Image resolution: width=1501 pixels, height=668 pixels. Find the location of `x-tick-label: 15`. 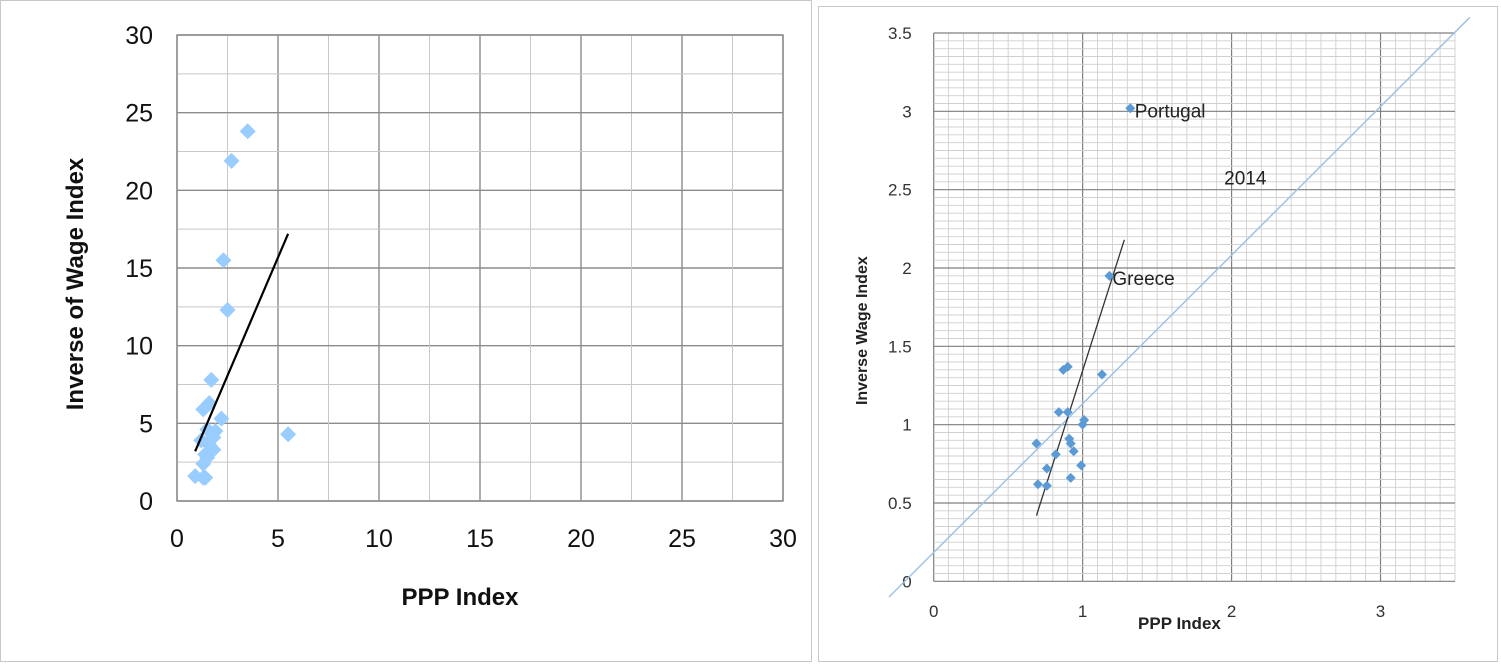

x-tick-label: 15 is located at coordinates (480, 539).